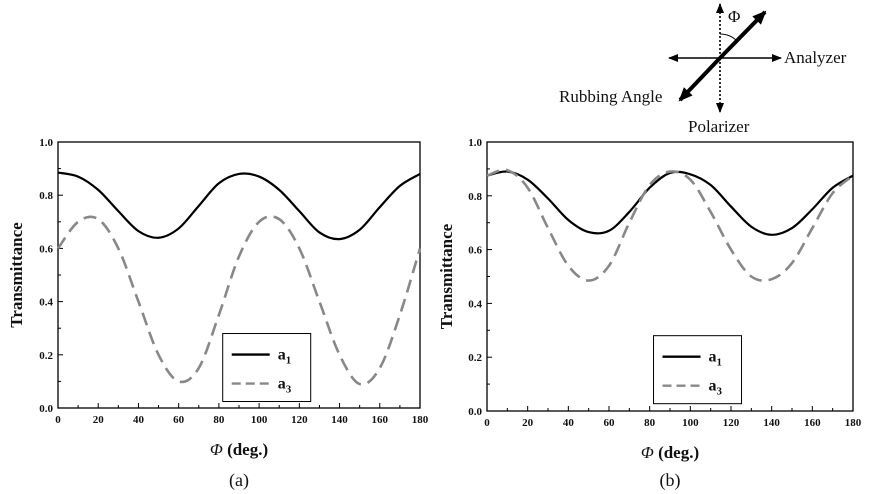  I want to click on polarizer-label: Polarizer, so click(719, 126).